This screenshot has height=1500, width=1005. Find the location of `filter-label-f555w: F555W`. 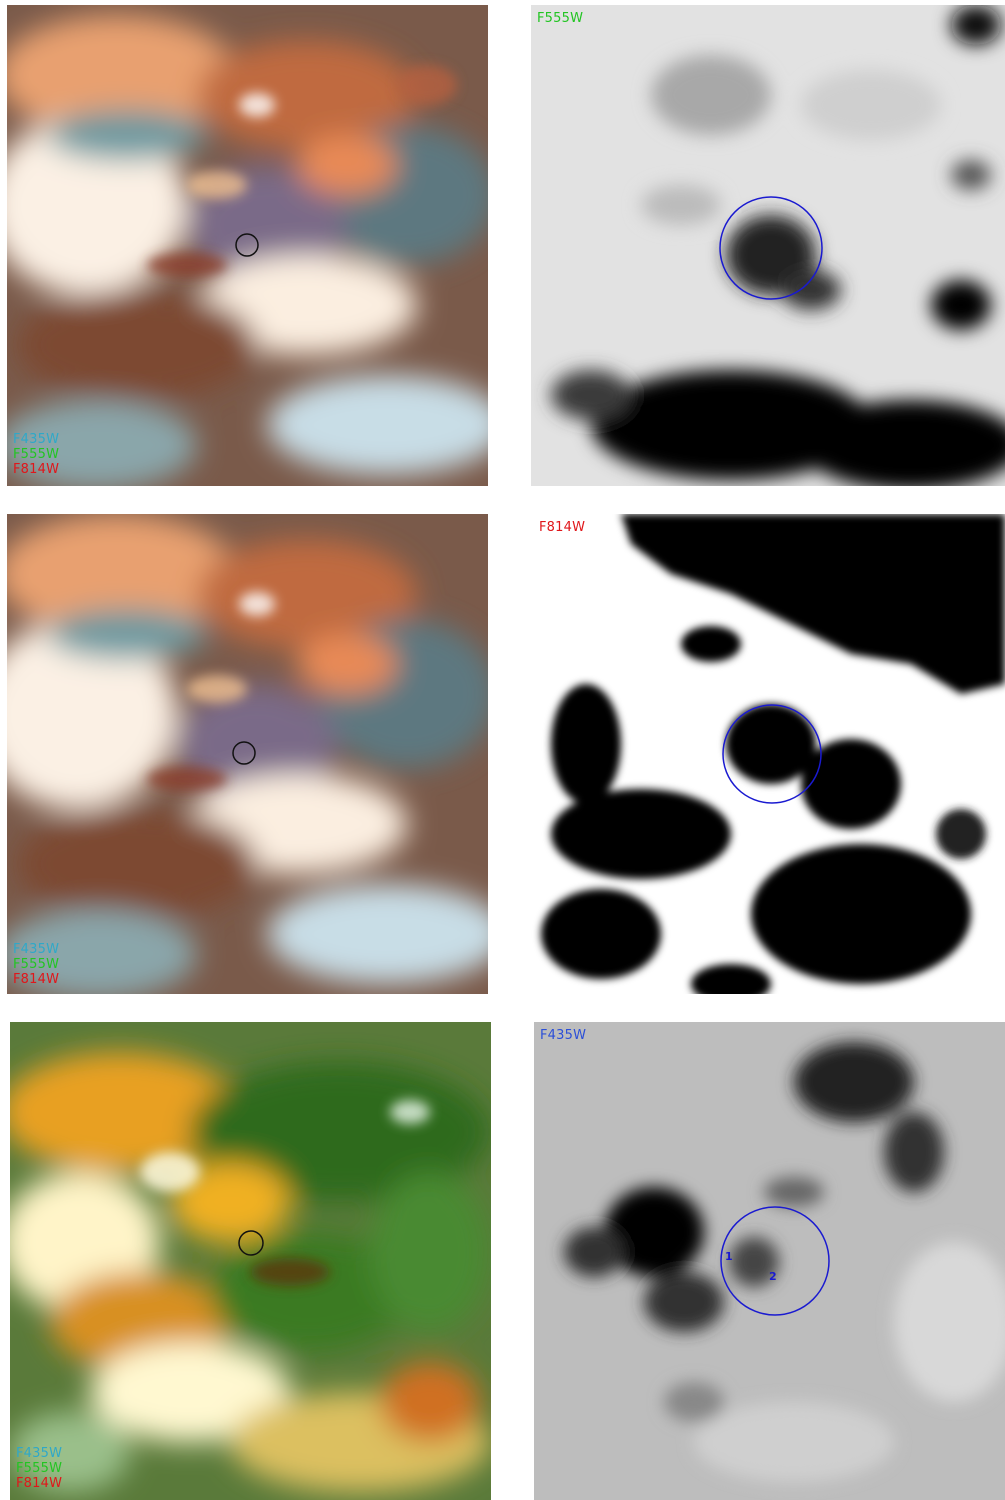

filter-label-f555w: F555W is located at coordinates (560, 18).